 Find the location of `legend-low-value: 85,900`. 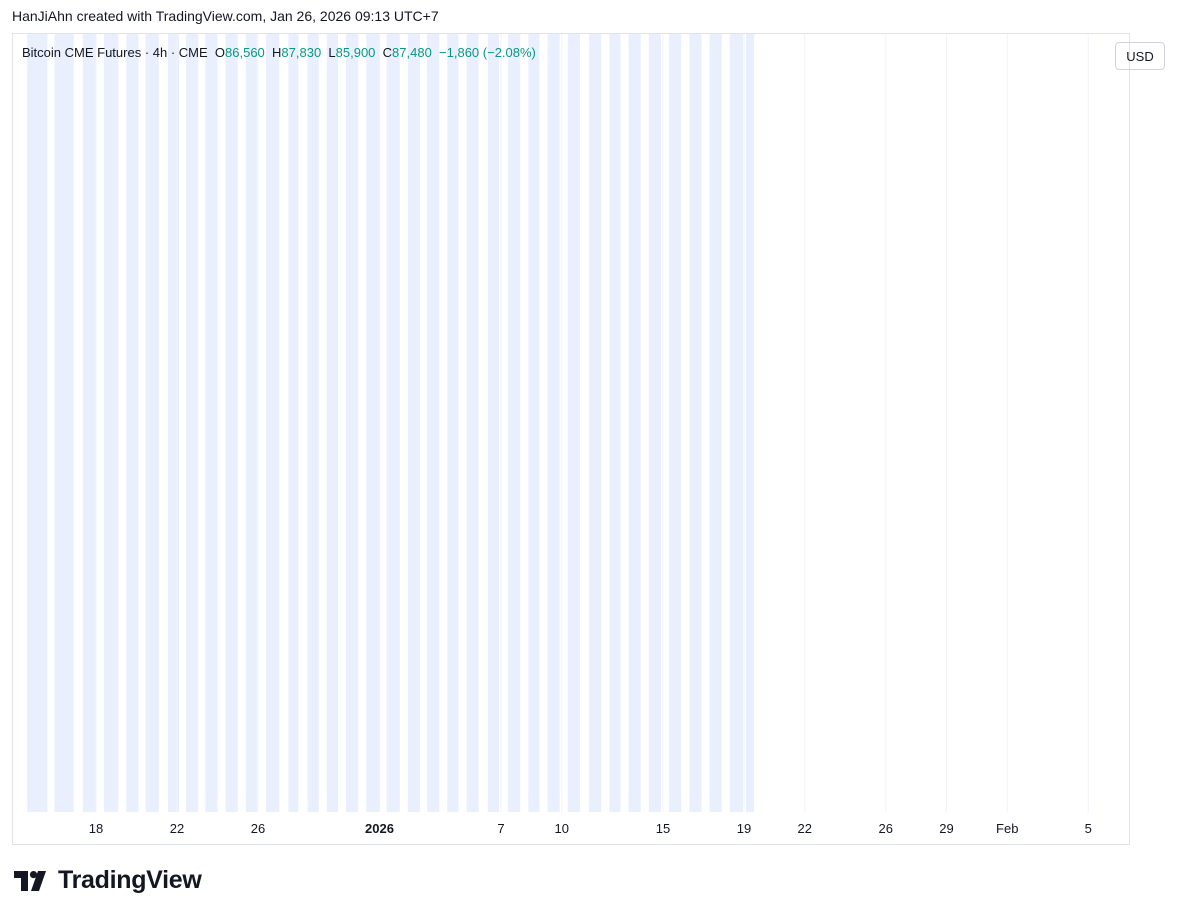

legend-low-value: 85,900 is located at coordinates (355, 52).